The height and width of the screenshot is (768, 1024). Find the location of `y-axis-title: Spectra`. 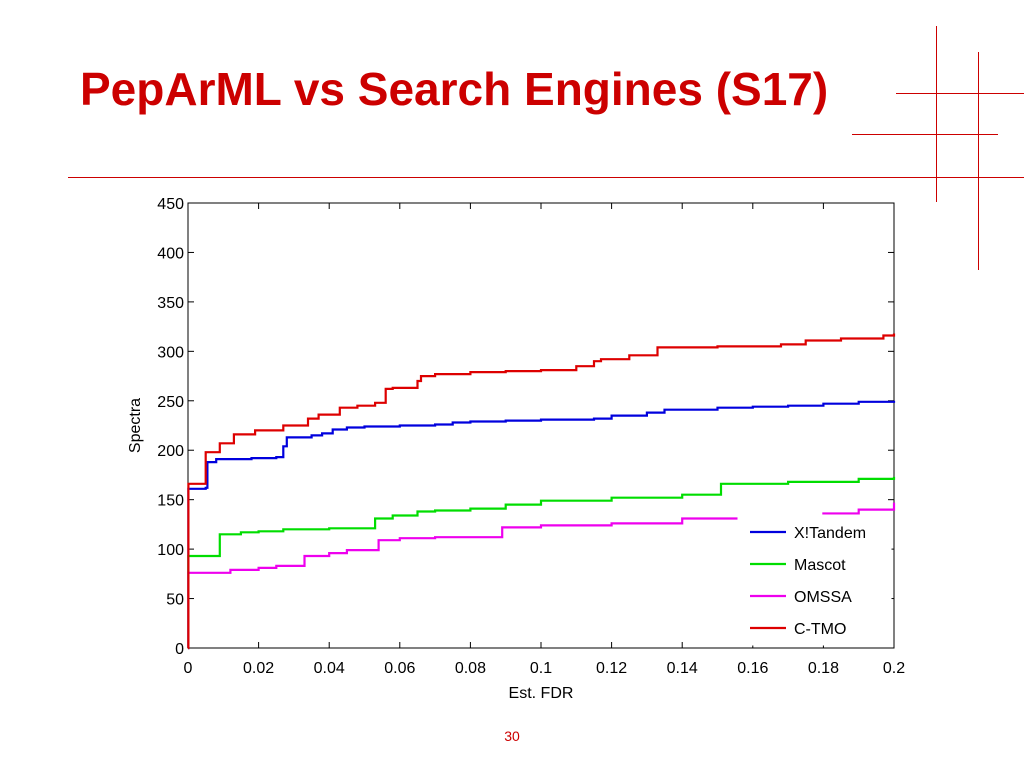

y-axis-title: Spectra is located at coordinates (135, 425).